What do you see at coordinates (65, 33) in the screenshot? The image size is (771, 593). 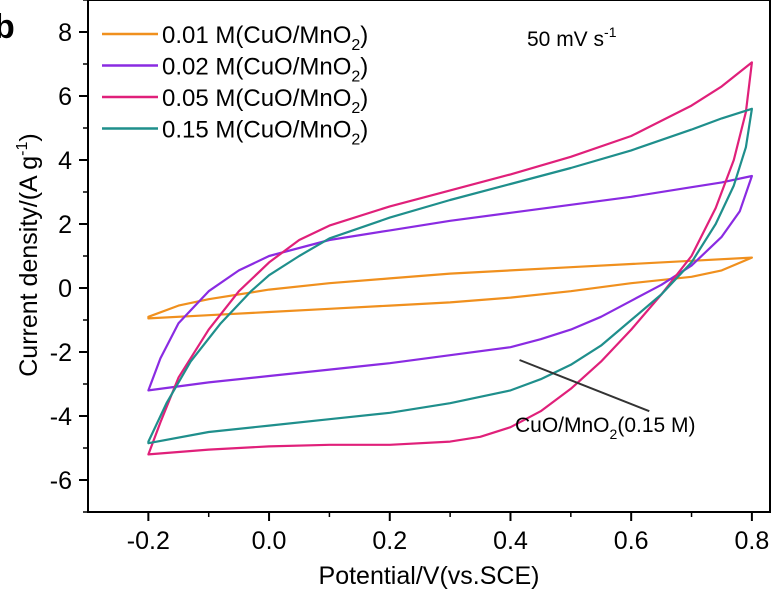 I see `y-tick-label: 8` at bounding box center [65, 33].